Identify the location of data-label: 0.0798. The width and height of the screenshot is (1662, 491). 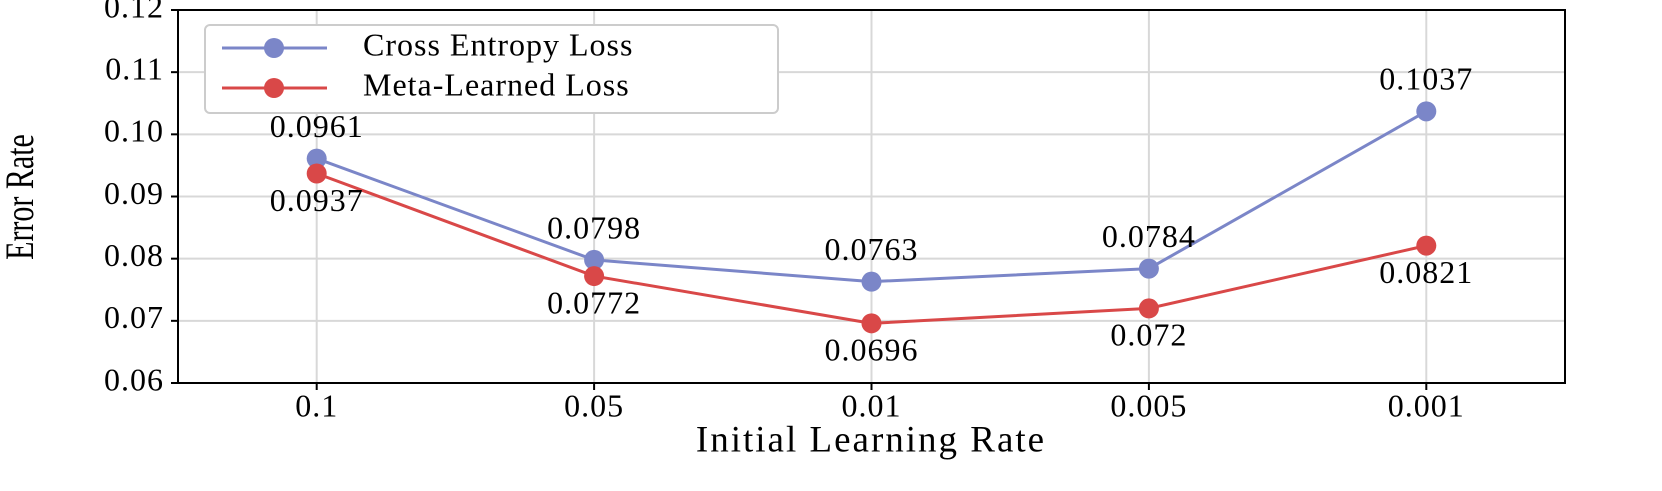
(594, 227).